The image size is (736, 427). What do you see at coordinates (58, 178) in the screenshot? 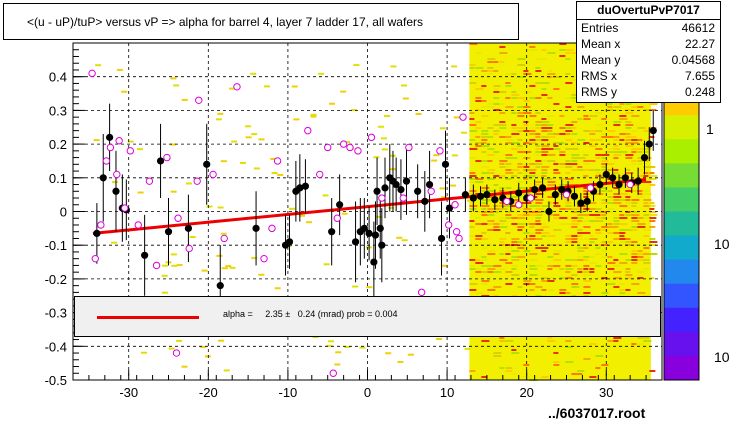
I see `y-tick-label: 0.1` at bounding box center [58, 178].